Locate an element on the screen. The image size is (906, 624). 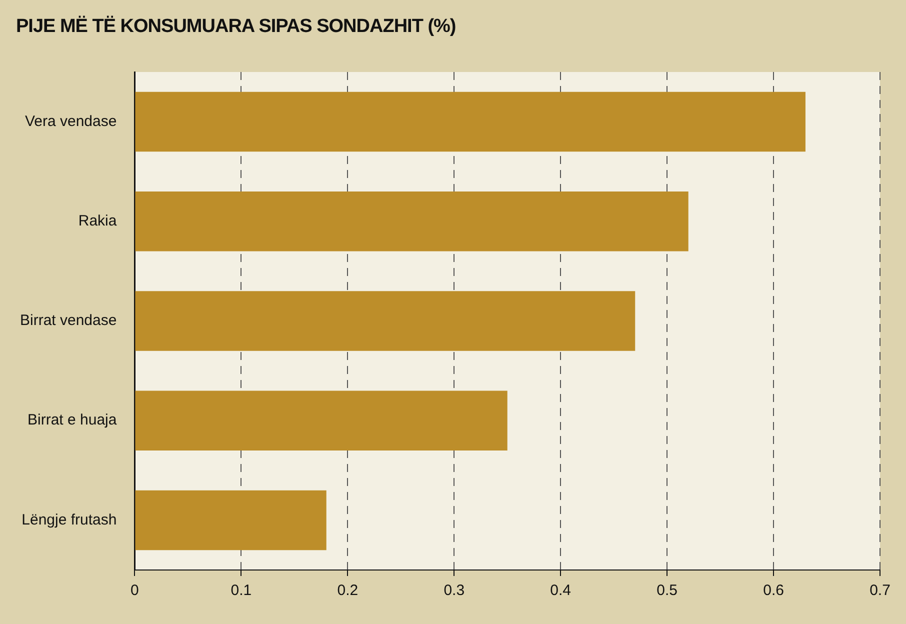
x-tick-label: 0 is located at coordinates (134, 591).